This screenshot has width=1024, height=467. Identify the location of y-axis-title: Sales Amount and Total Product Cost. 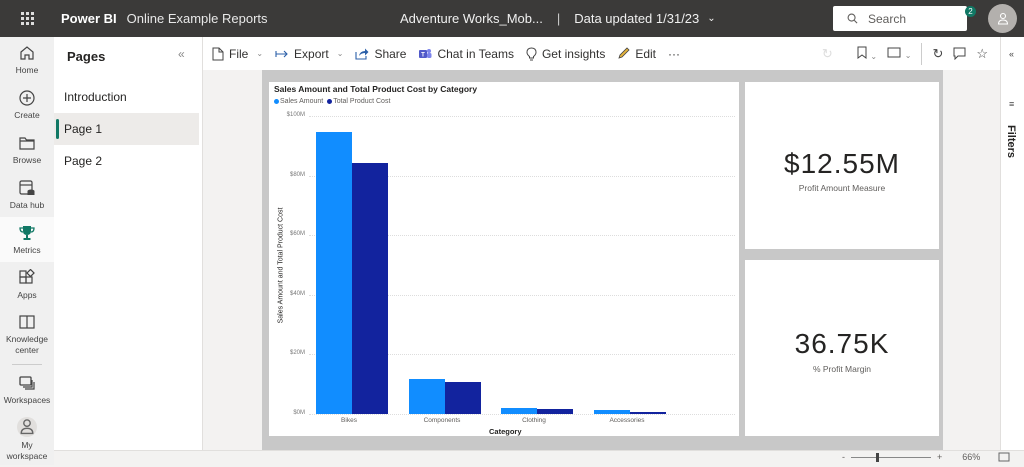
(281, 265).